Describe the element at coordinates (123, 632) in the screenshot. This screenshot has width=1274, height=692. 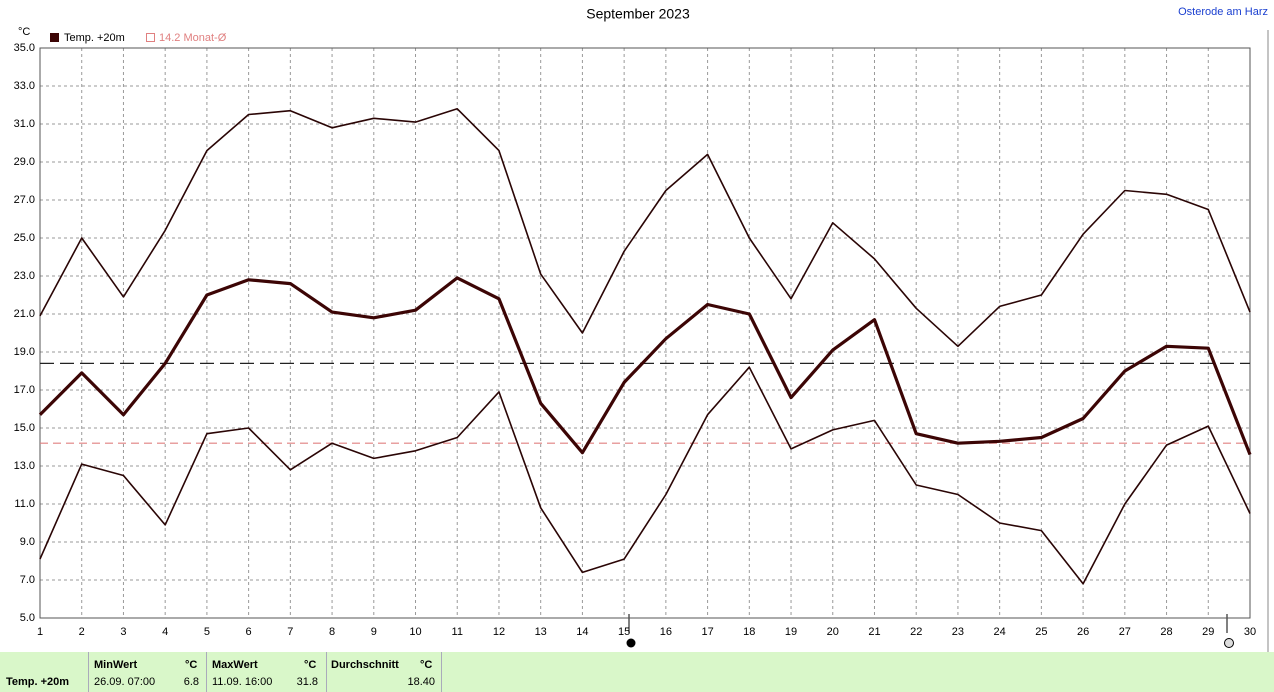
I see `x-tick-label: 3` at that location.